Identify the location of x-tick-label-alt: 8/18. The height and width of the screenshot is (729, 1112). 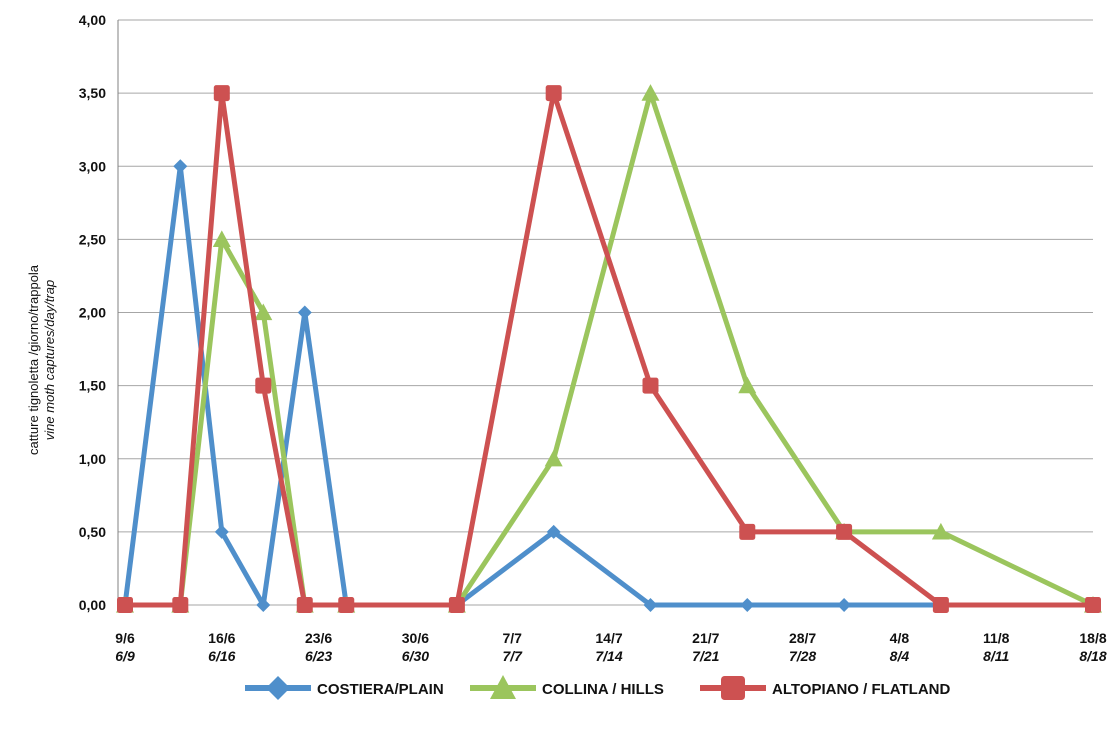
(1092, 656).